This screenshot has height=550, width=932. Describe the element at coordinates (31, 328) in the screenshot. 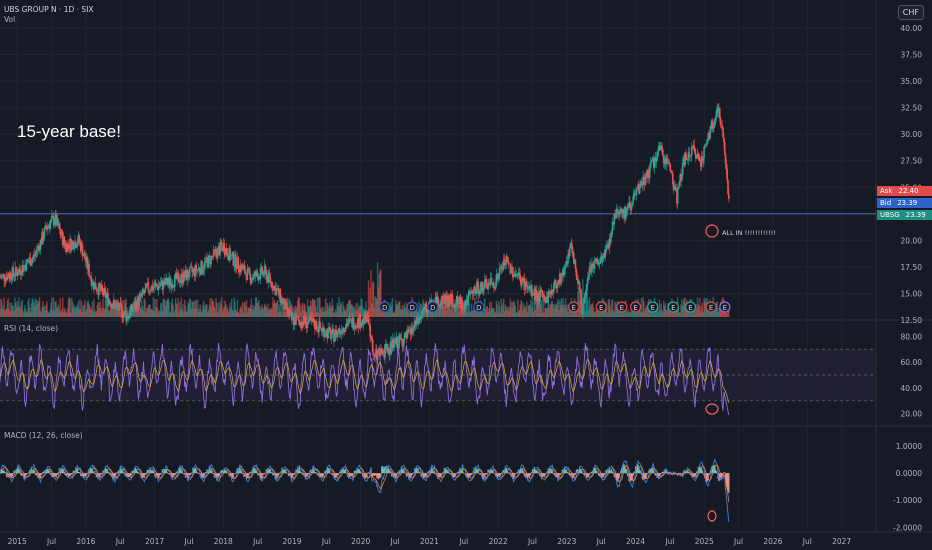

I see `rsi-title: RSI (14, close)` at that location.